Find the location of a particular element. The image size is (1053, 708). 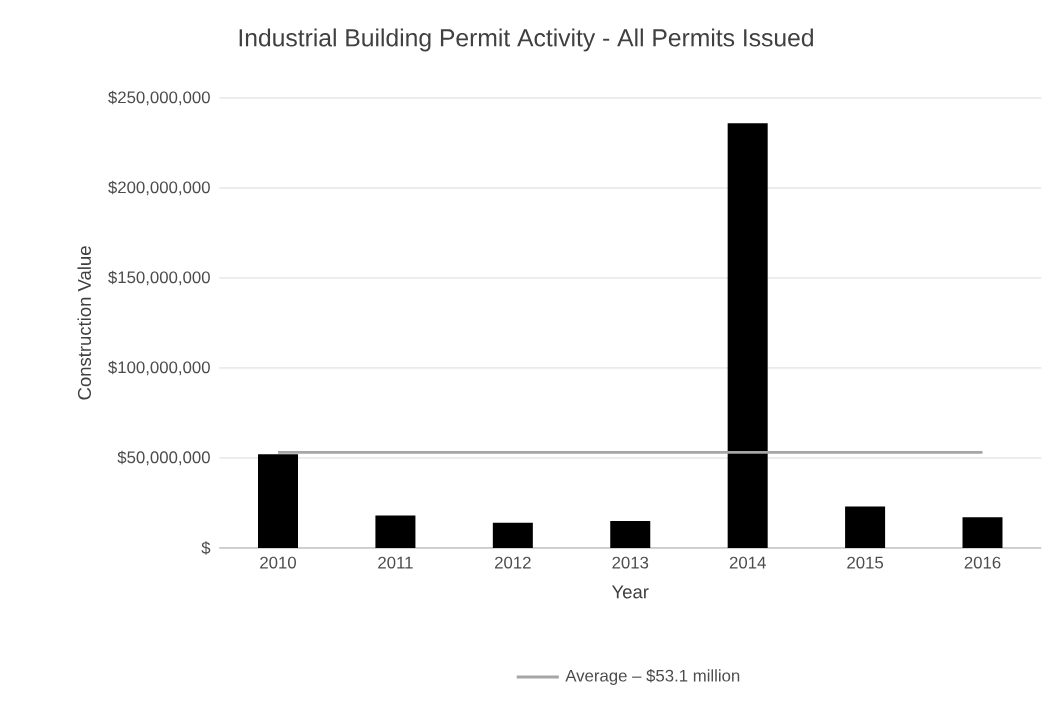

x-tick-label: 2013 is located at coordinates (630, 562).